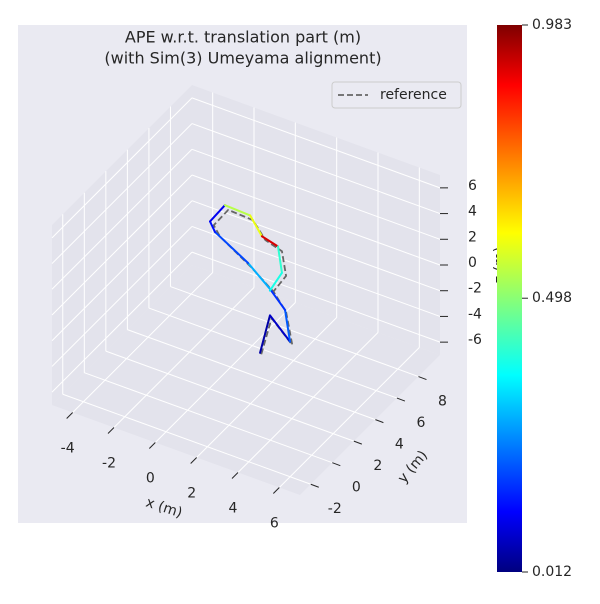 This screenshot has width=600, height=604. What do you see at coordinates (377, 466) in the screenshot?
I see `y-tick-label: 2` at bounding box center [377, 466].